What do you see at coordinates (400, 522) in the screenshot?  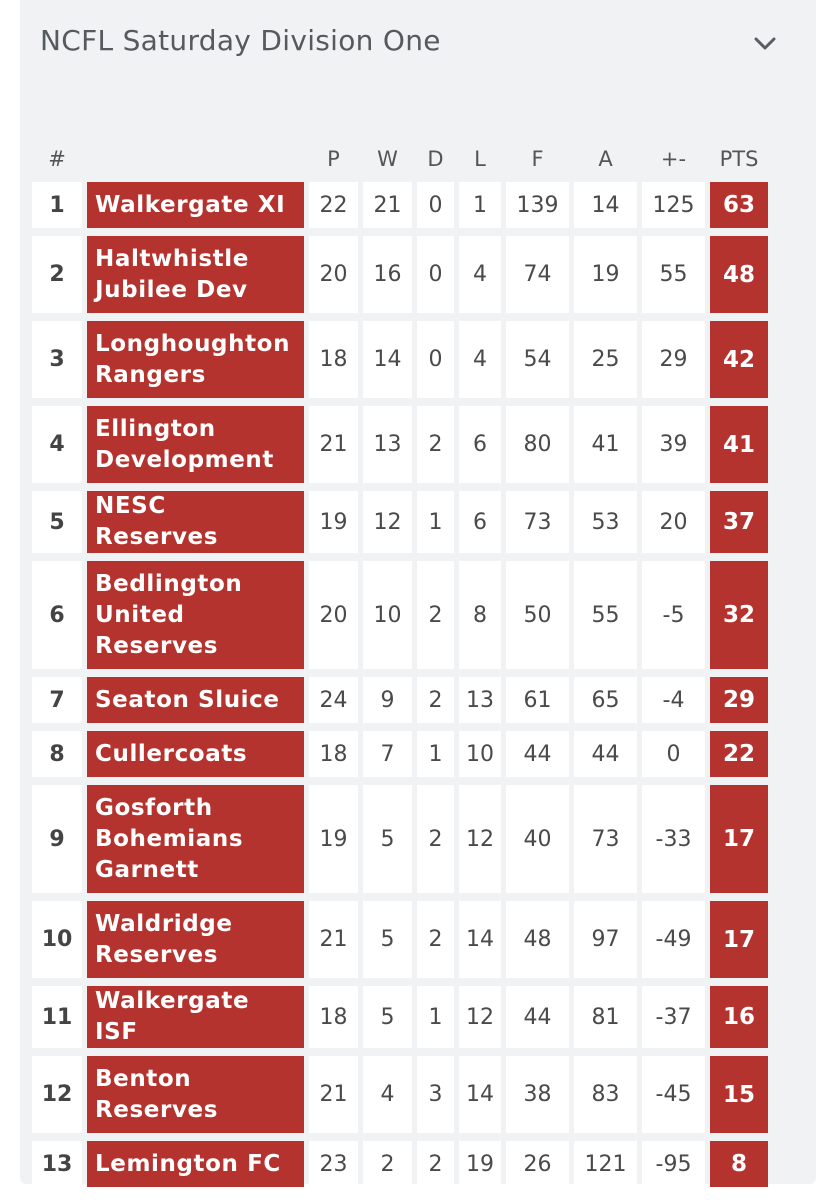 I see `table-row: 5 NESC Reserves 19 12 1 6 73 53 20 37` at bounding box center [400, 522].